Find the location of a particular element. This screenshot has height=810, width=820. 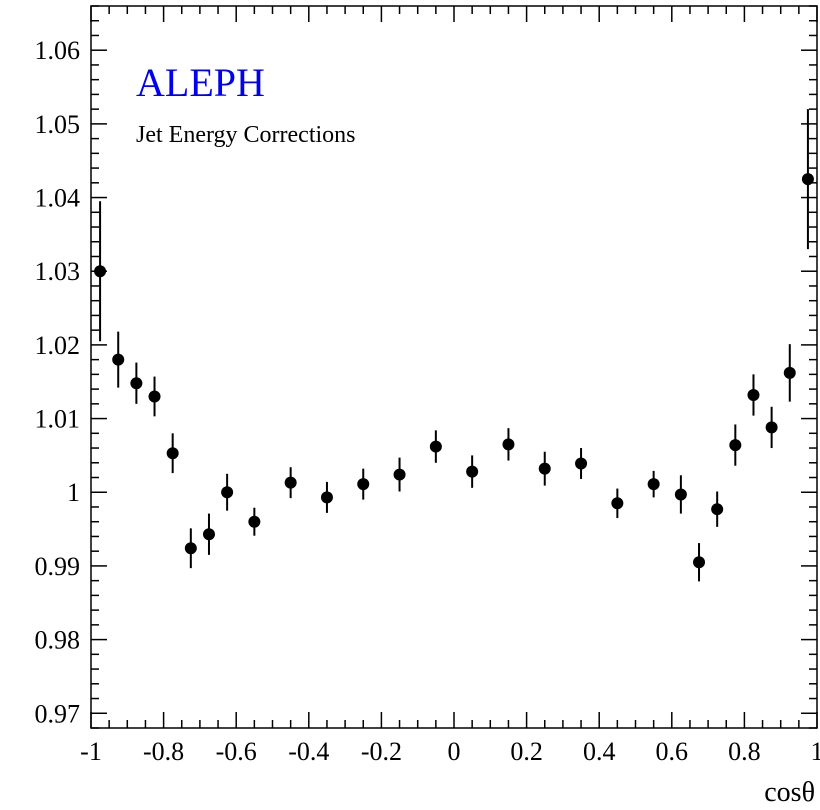

y-tick-label-0: 0.97 is located at coordinates (58, 713).